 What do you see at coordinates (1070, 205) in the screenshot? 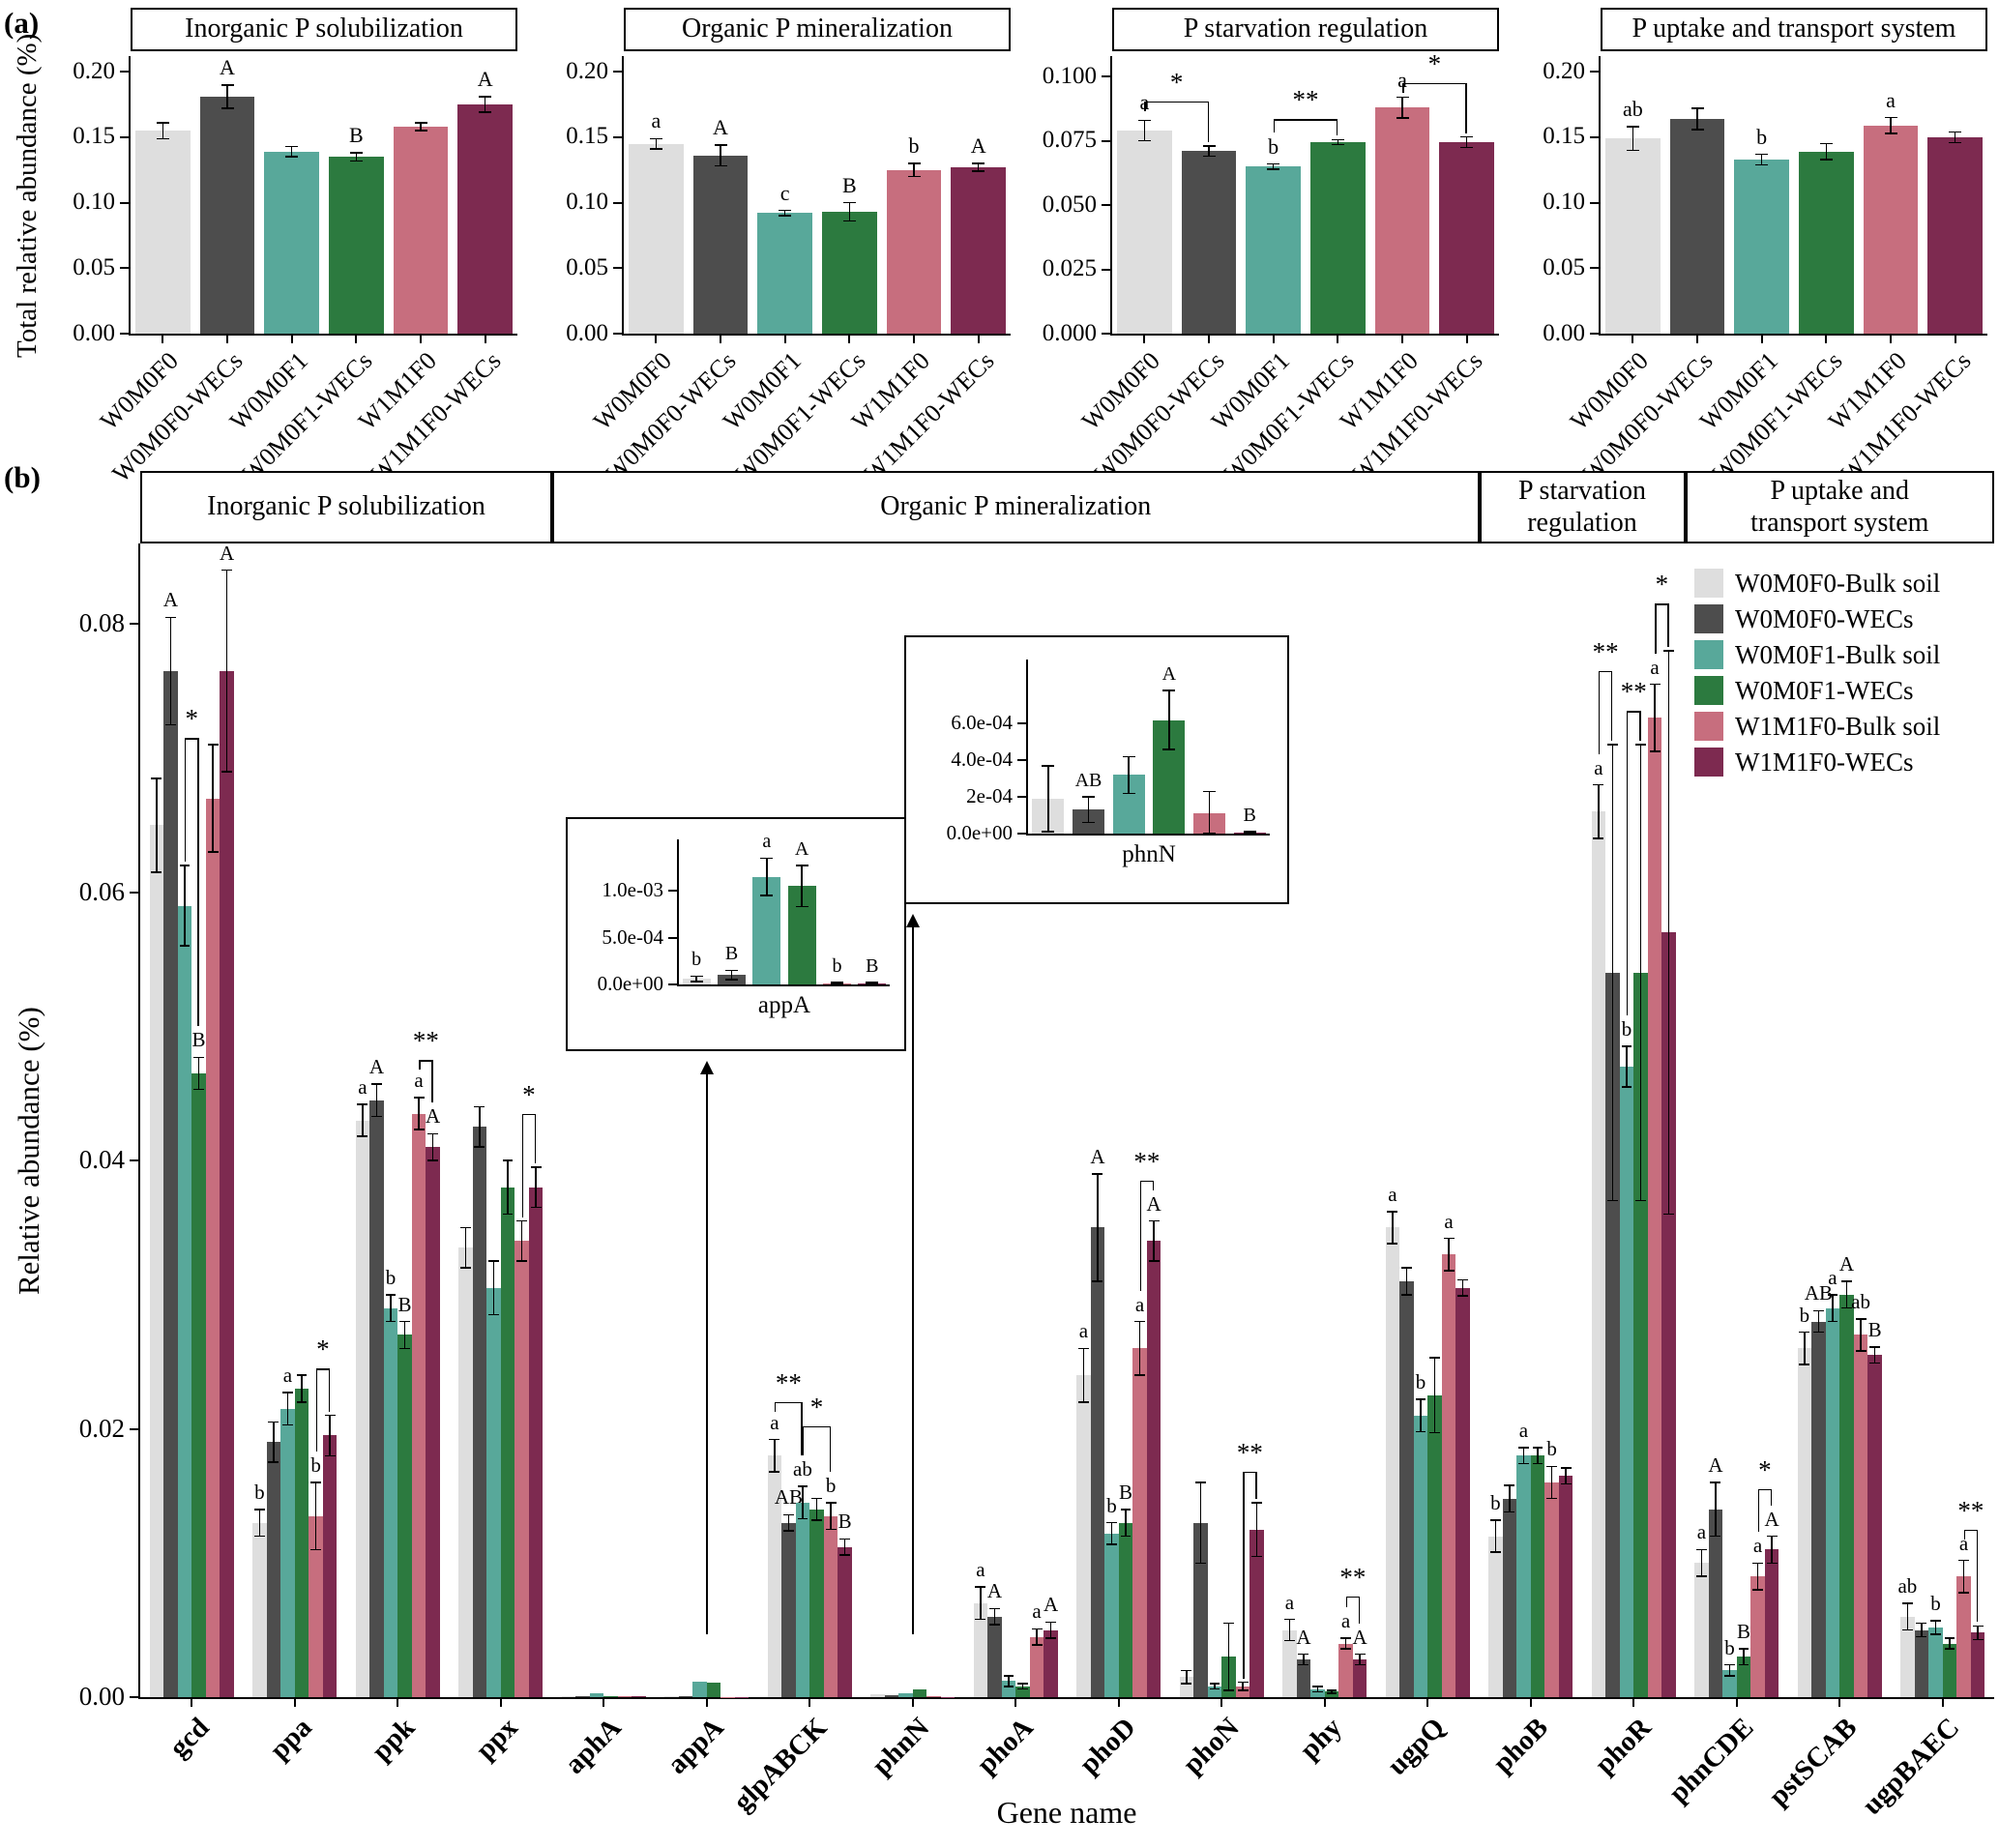
I see `y-tick-label: 0.050` at bounding box center [1070, 205].